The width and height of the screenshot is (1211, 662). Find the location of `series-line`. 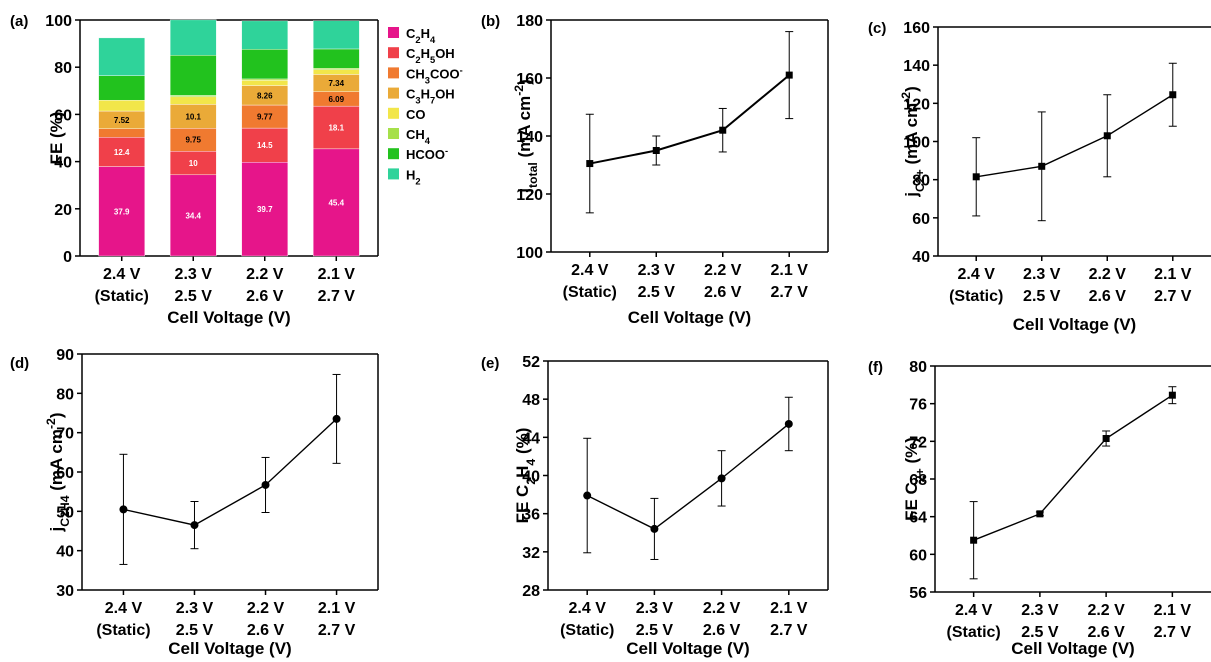

series-line is located at coordinates (688, 476).